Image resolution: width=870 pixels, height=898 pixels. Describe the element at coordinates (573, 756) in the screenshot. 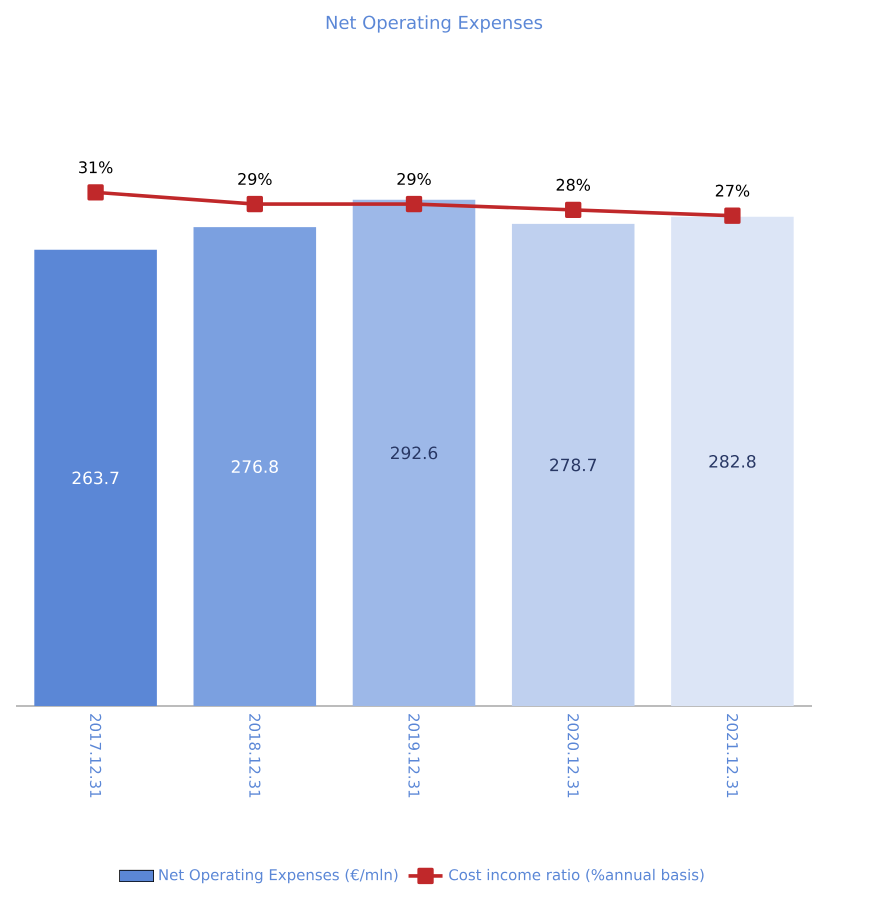

I see `x-tick-label: 2020.12.31` at that location.